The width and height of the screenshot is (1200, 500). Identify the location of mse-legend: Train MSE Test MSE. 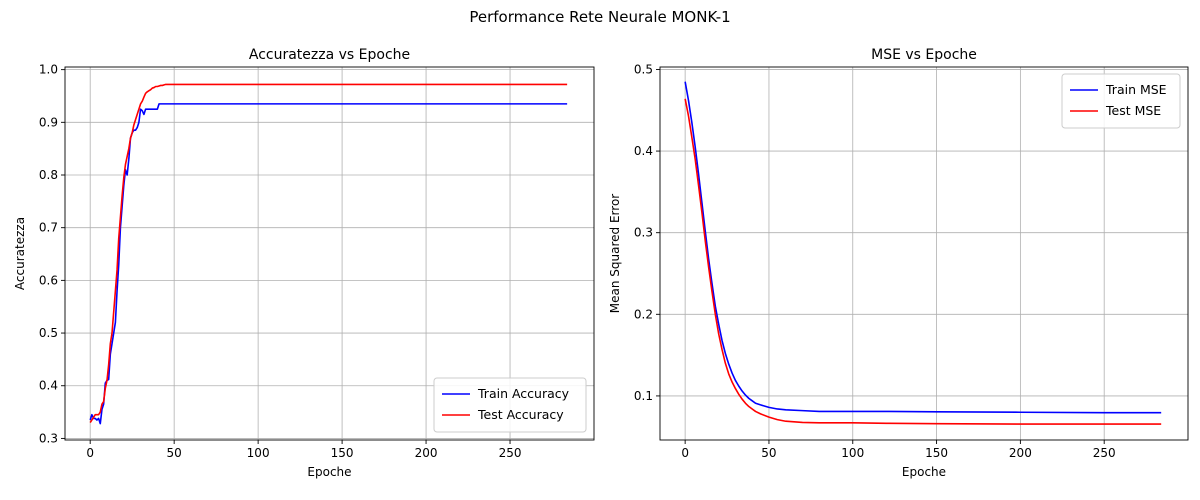
(1121, 101).